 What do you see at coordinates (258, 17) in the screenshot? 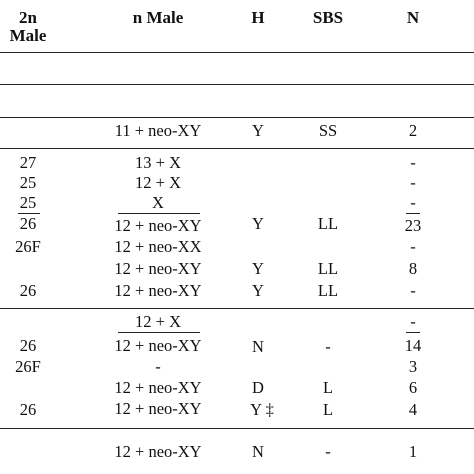
I see `header-h: H` at bounding box center [258, 17].